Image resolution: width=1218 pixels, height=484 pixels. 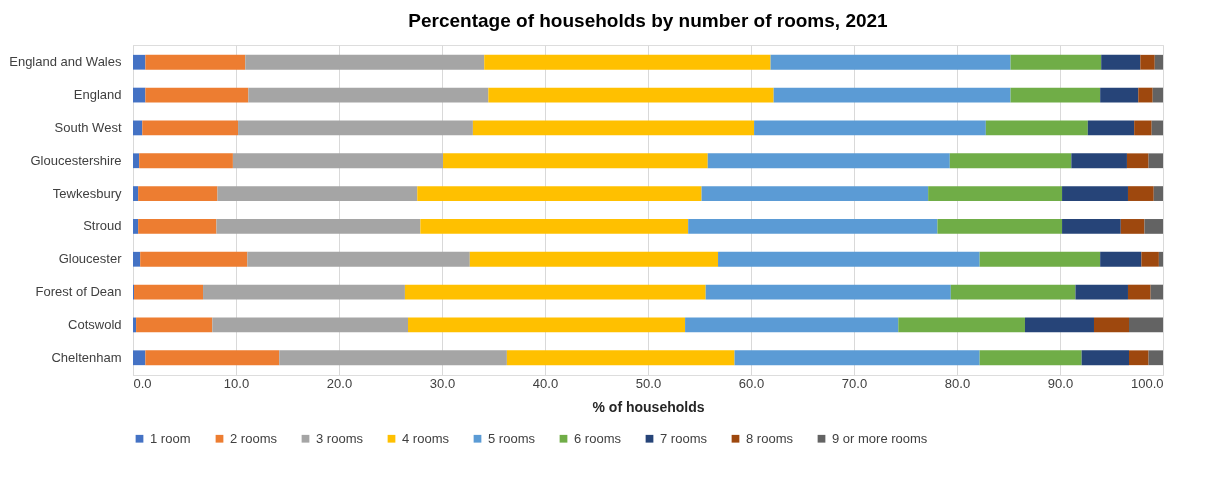 I want to click on x-axis-title: % of households, so click(x=648, y=406).